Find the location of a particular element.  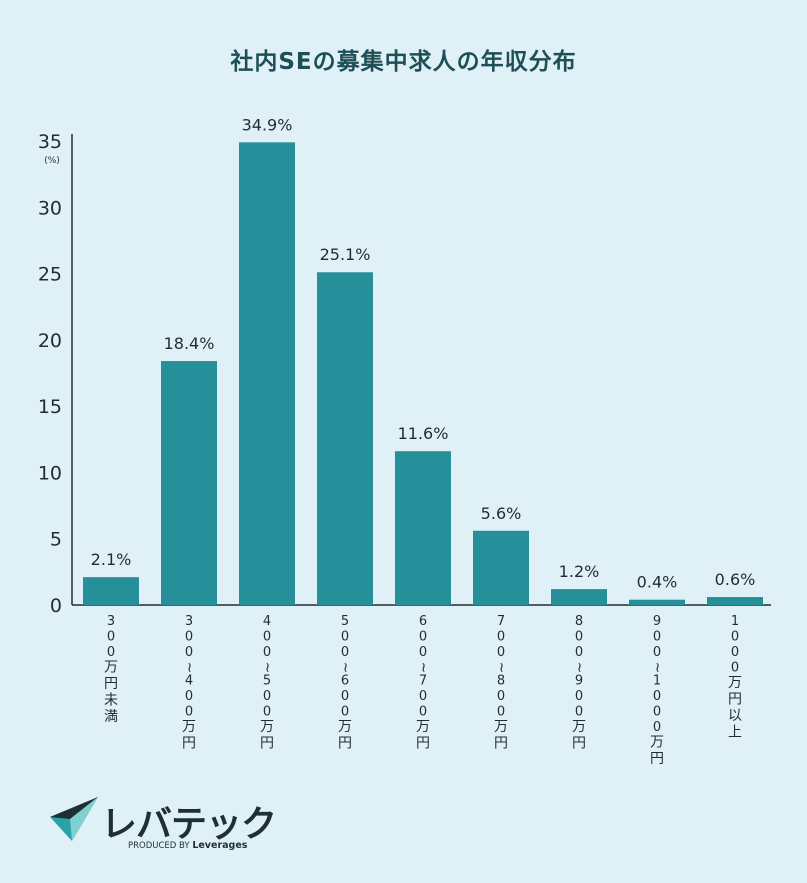

category-label-char: 未 is located at coordinates (111, 701).